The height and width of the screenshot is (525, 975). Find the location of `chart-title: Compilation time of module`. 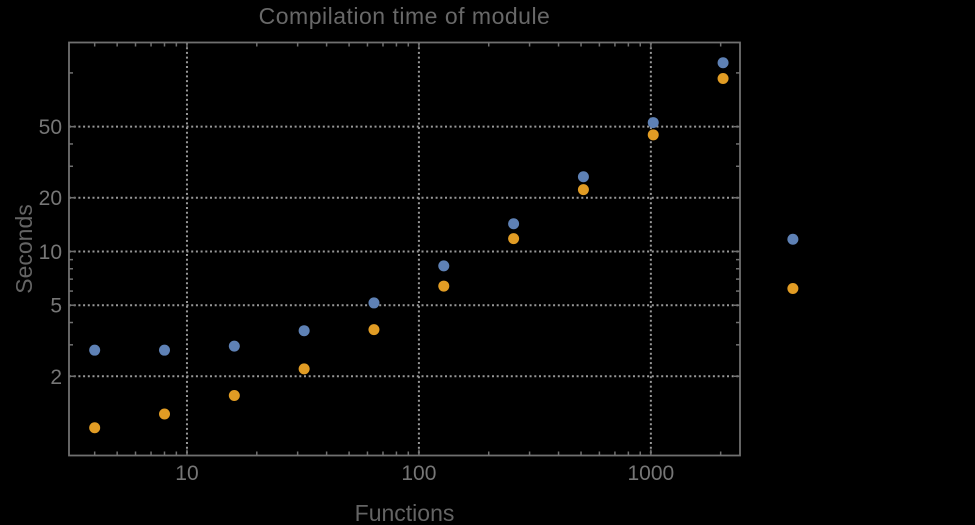

chart-title: Compilation time of module is located at coordinates (405, 16).